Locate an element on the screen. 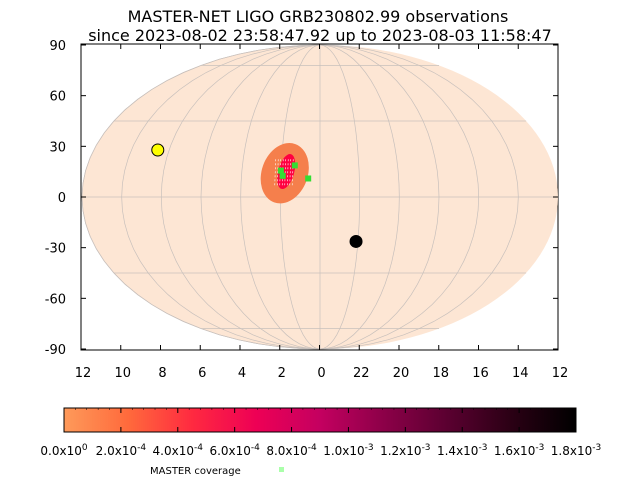 Image resolution: width=640 pixels, height=480 pixels. x-tick-label: 14 is located at coordinates (520, 373).